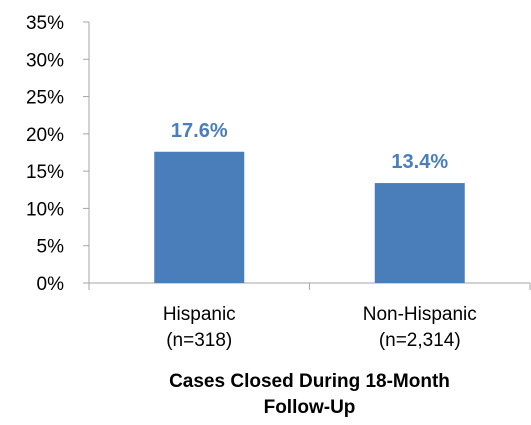 The image size is (531, 425). What do you see at coordinates (45, 172) in the screenshot?
I see `y-tick-label: 15%` at bounding box center [45, 172].